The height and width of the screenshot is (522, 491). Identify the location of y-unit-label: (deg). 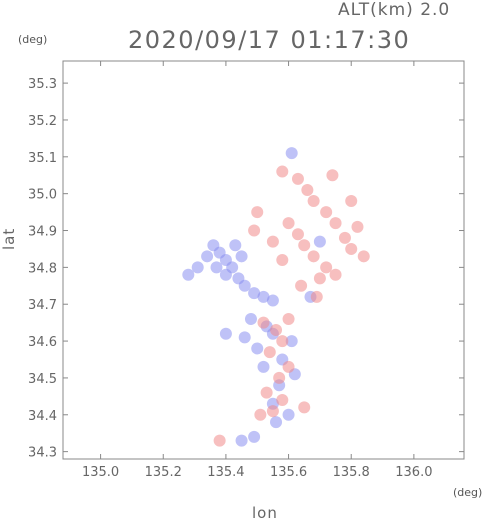
(33, 39).